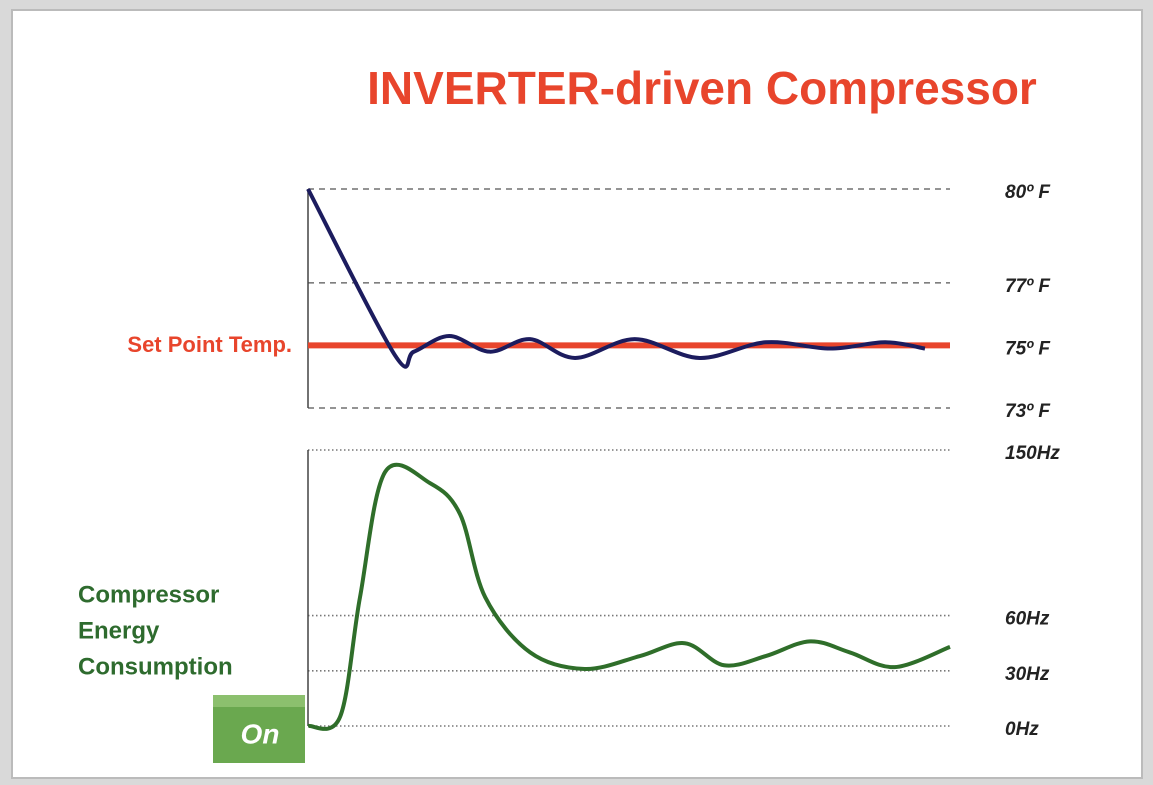 Image resolution: width=1153 pixels, height=785 pixels. What do you see at coordinates (1028, 192) in the screenshot?
I see `y-tick-label: 80º F` at bounding box center [1028, 192].